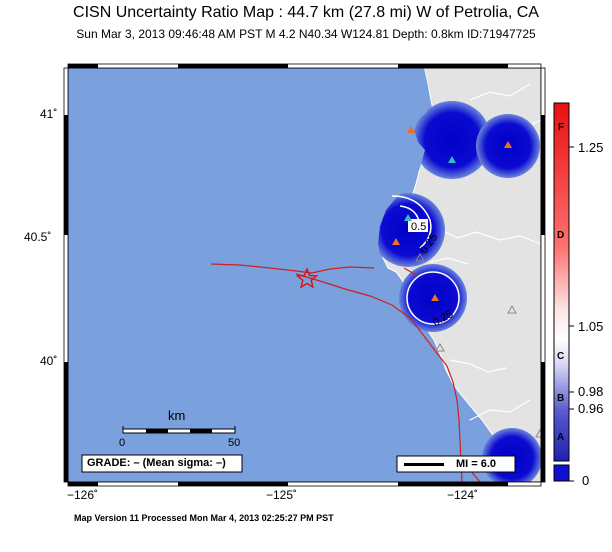 This screenshot has height=552, width=612. Describe the element at coordinates (561, 356) in the screenshot. I see `colorbar-grade-letter: C` at that location.